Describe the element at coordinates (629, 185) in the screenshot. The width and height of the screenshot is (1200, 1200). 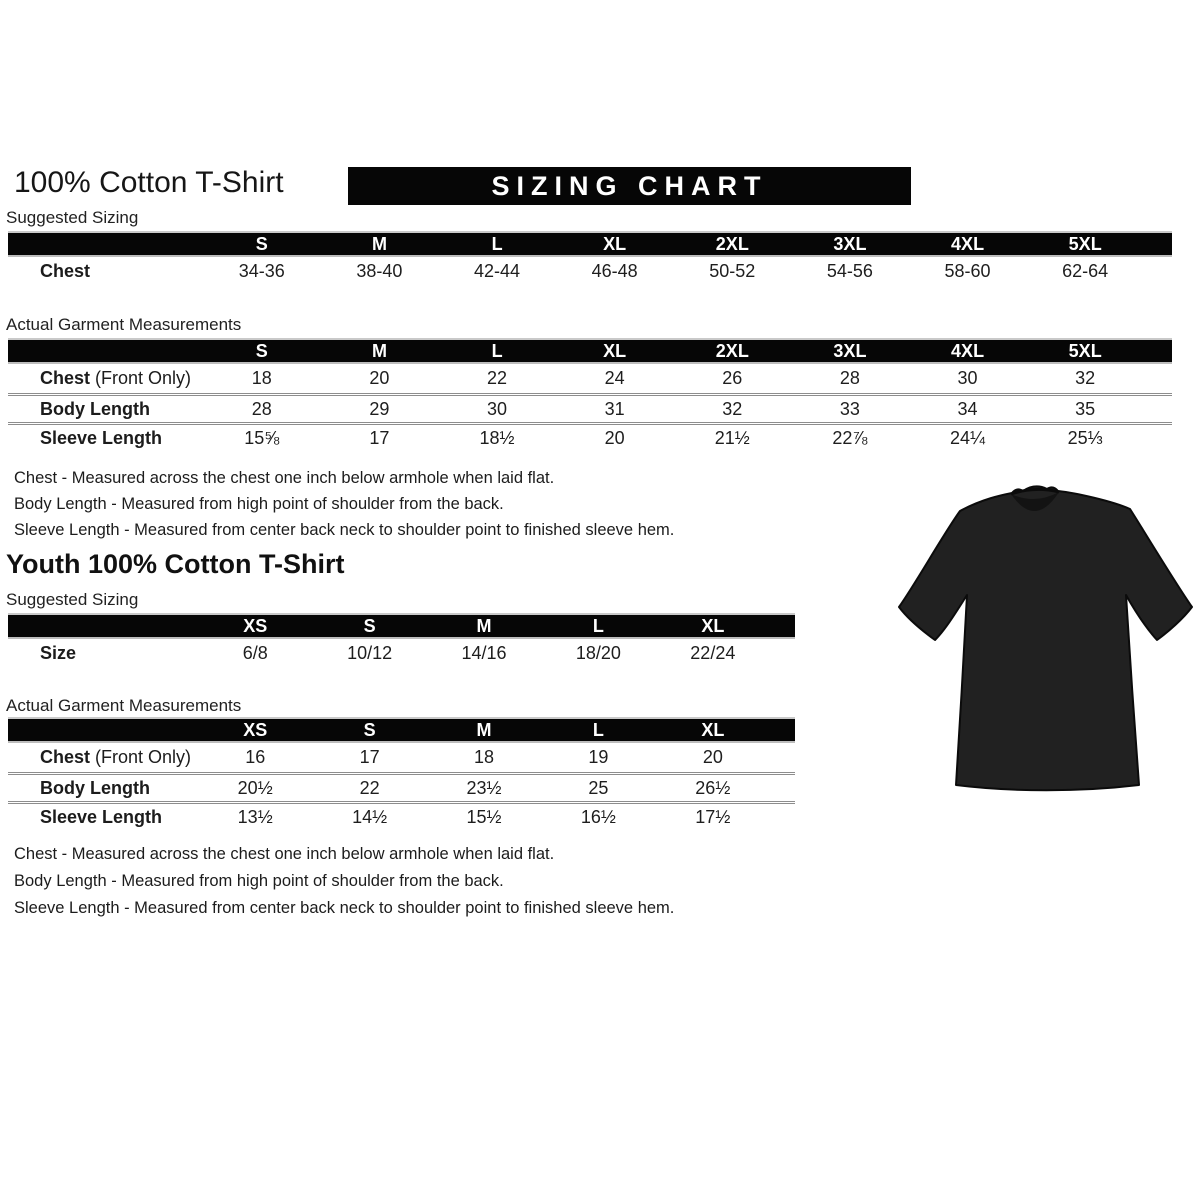
I see `sizing-chart-banner-label: SIZING CHART` at that location.